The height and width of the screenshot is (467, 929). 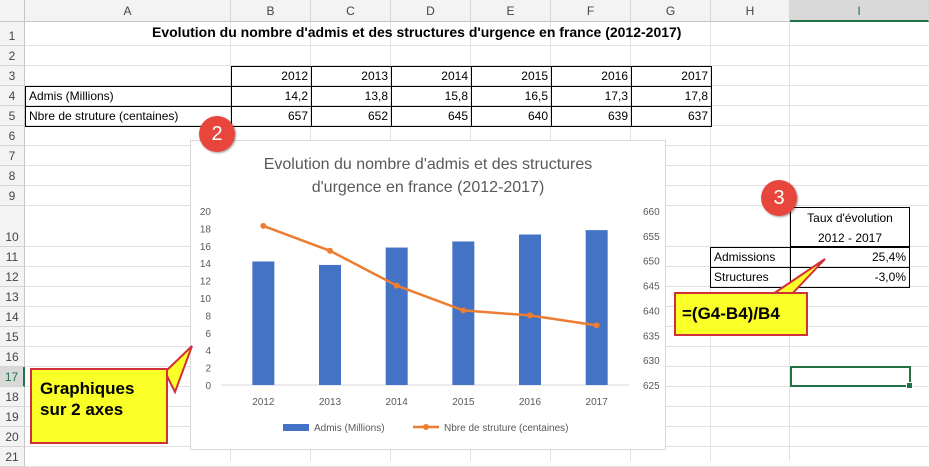 What do you see at coordinates (206, 264) in the screenshot?
I see `left-axis-tick-label: 14` at bounding box center [206, 264].